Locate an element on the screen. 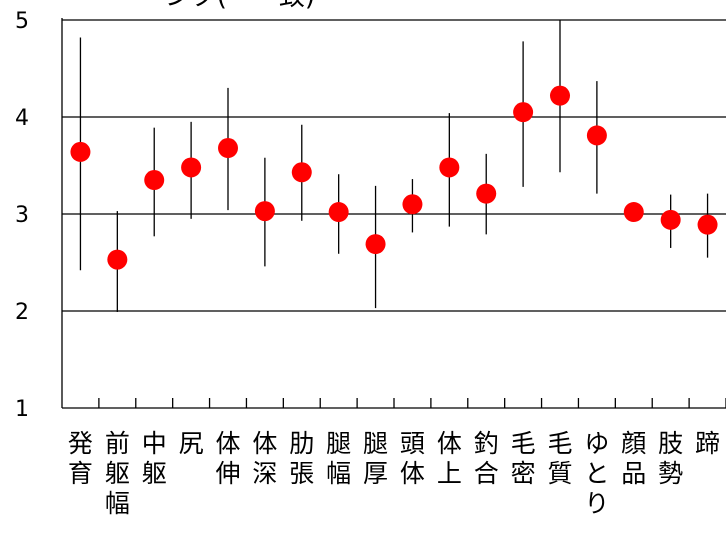 The image size is (726, 536). category-char-9-1: 体 is located at coordinates (412, 473).